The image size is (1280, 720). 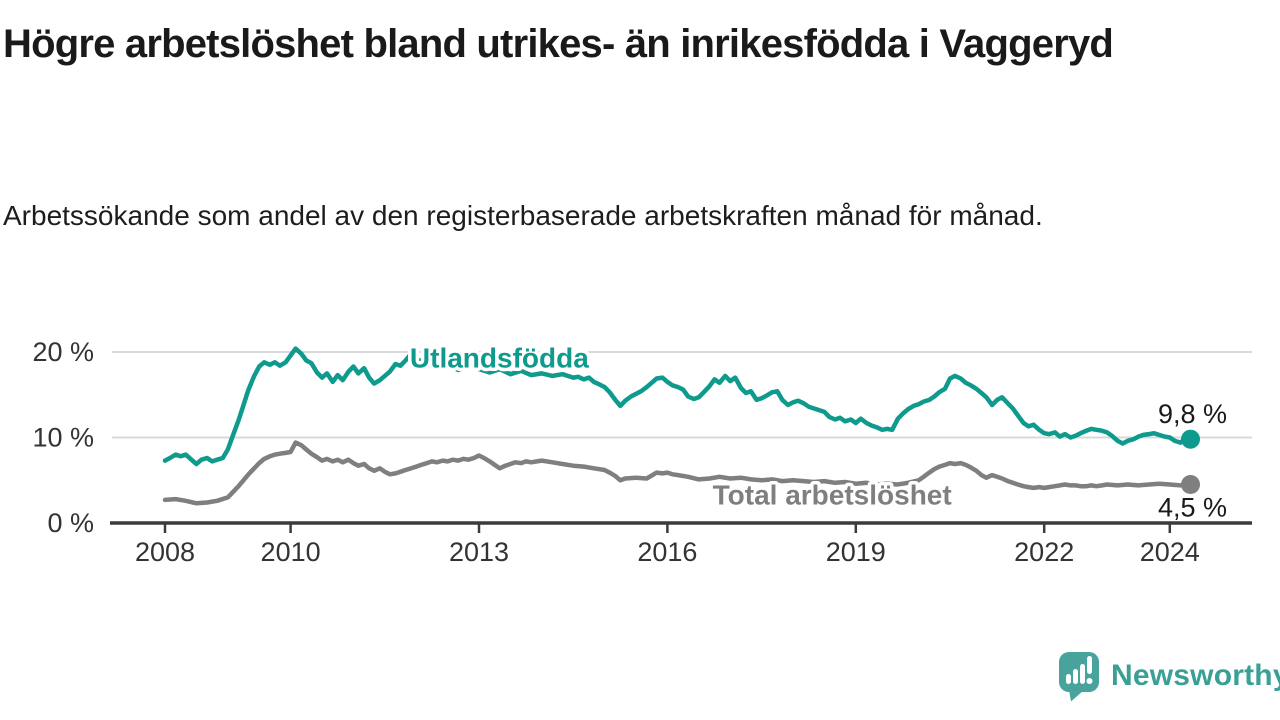 I want to click on series-end-dots, so click(x=1191, y=462).